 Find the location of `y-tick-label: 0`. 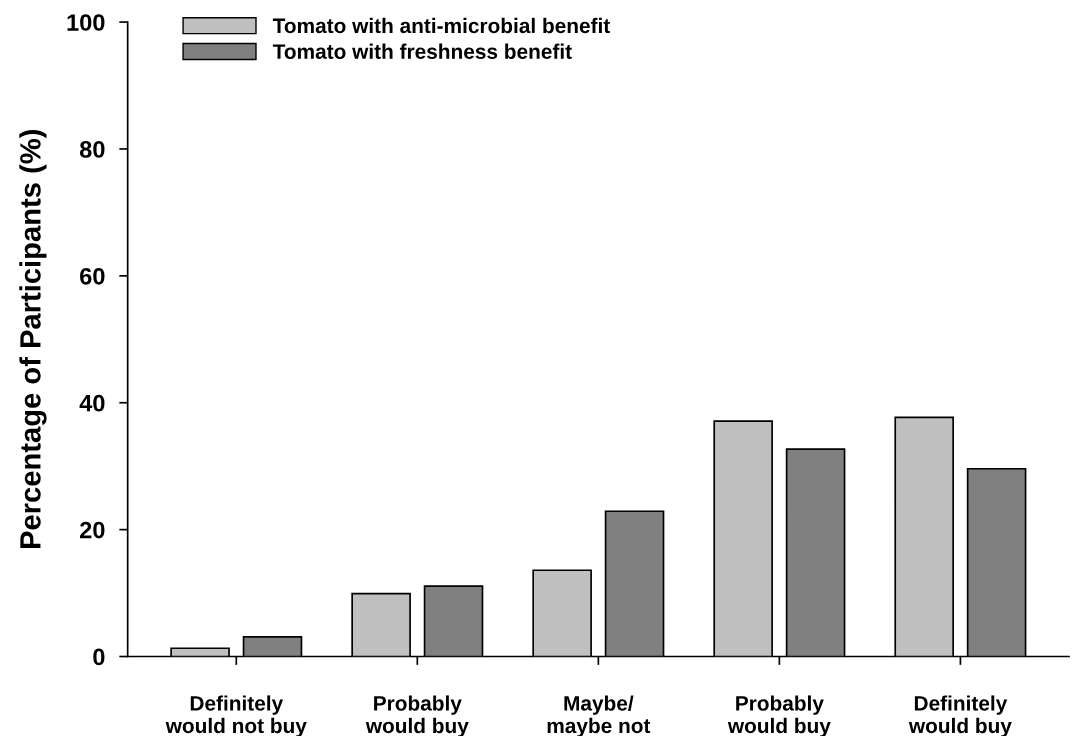

y-tick-label: 0 is located at coordinates (99, 657).